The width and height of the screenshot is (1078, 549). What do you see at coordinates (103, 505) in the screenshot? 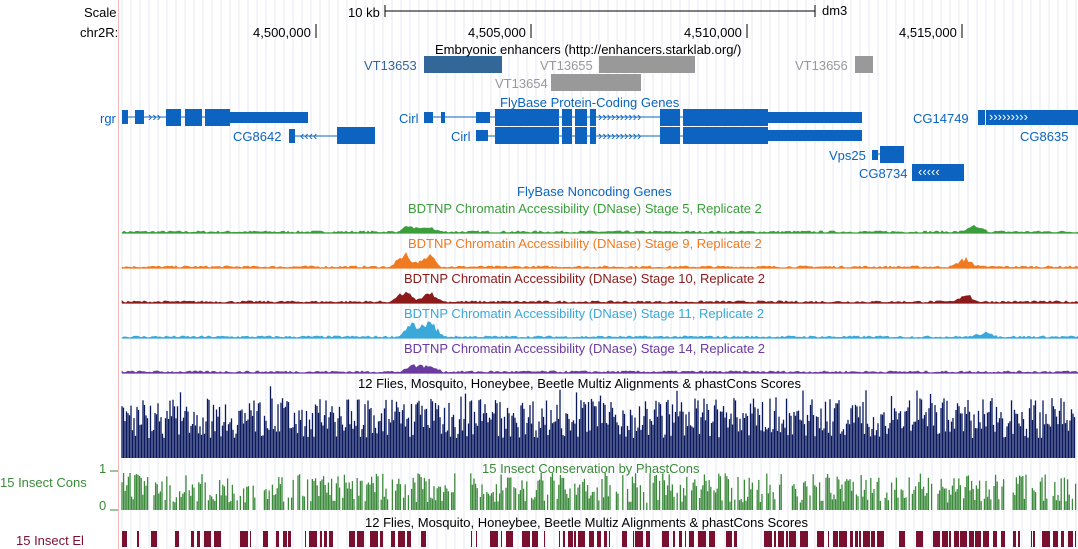
I see `phastcons-axis-min: 0` at bounding box center [103, 505].